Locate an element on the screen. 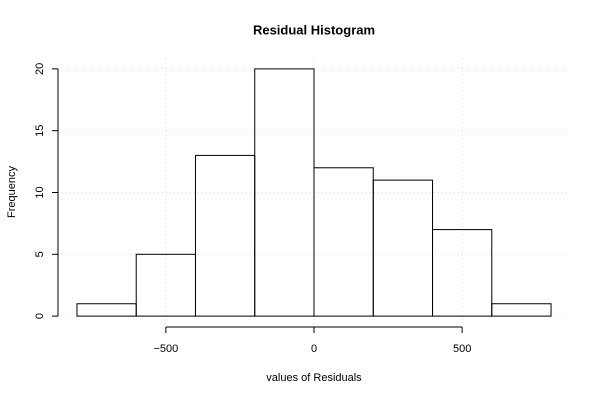 The height and width of the screenshot is (400, 599). y-tick-label: 5 is located at coordinates (40, 254).